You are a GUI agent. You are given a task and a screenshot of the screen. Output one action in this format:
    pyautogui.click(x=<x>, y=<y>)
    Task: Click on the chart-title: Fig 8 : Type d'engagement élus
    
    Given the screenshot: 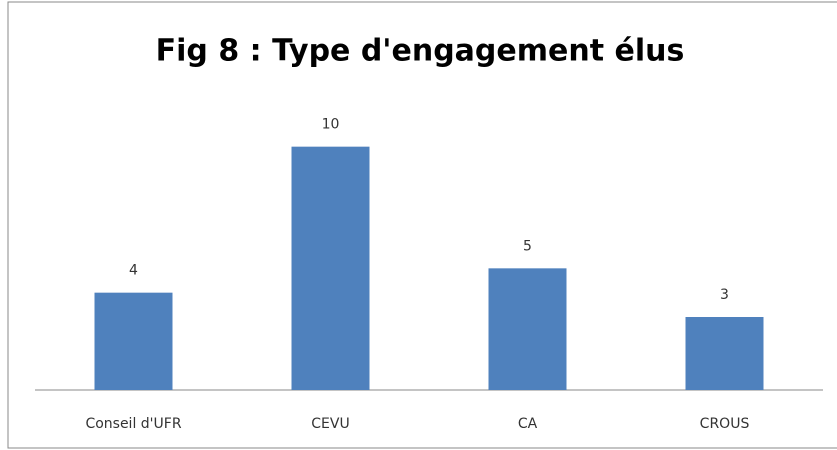 What is the action you would take?
    pyautogui.click(x=420, y=51)
    